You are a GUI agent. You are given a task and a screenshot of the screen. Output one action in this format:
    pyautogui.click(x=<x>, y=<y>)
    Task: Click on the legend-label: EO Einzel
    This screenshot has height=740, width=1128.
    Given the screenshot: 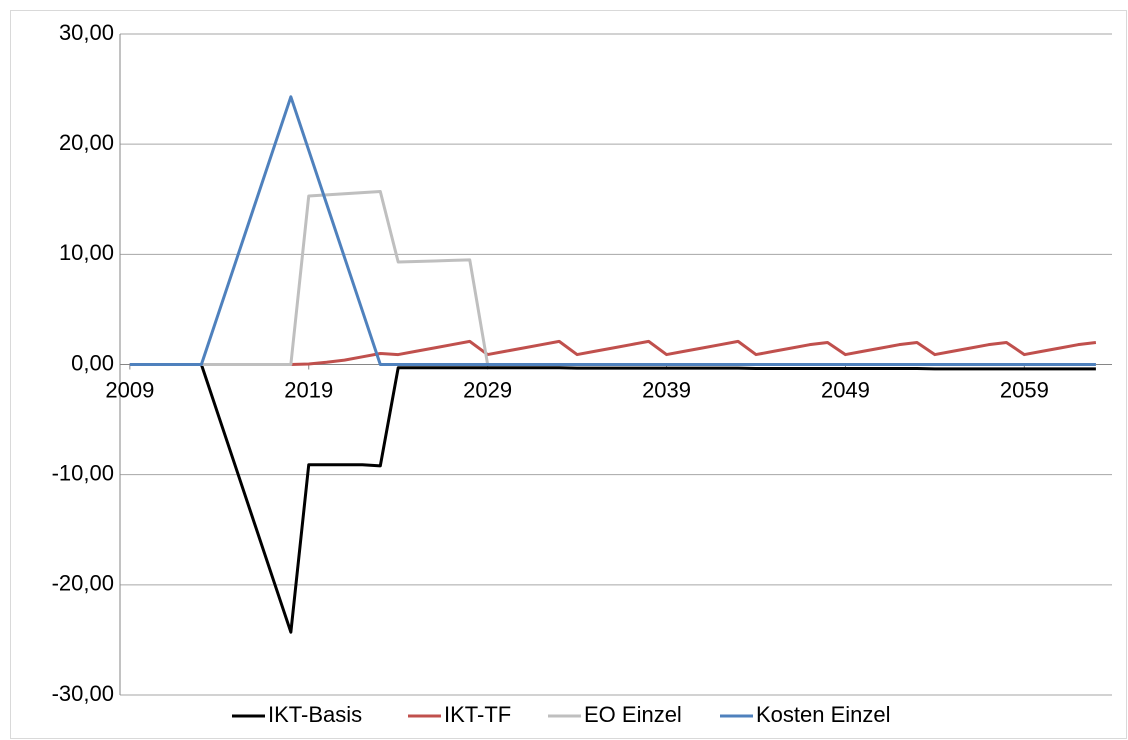 What is the action you would take?
    pyautogui.click(x=633, y=714)
    